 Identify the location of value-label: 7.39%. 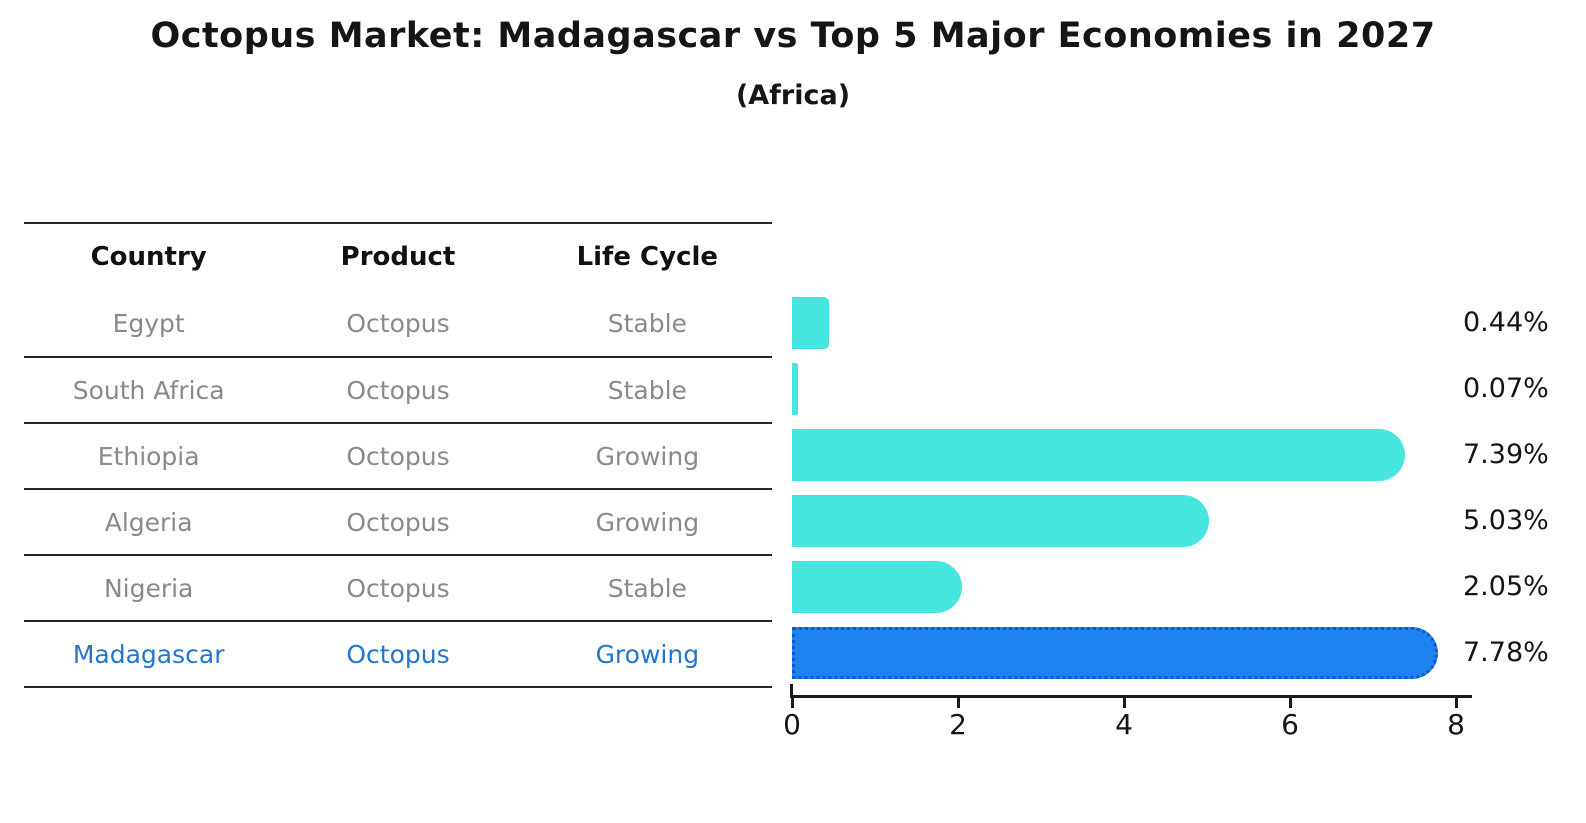
(1506, 454).